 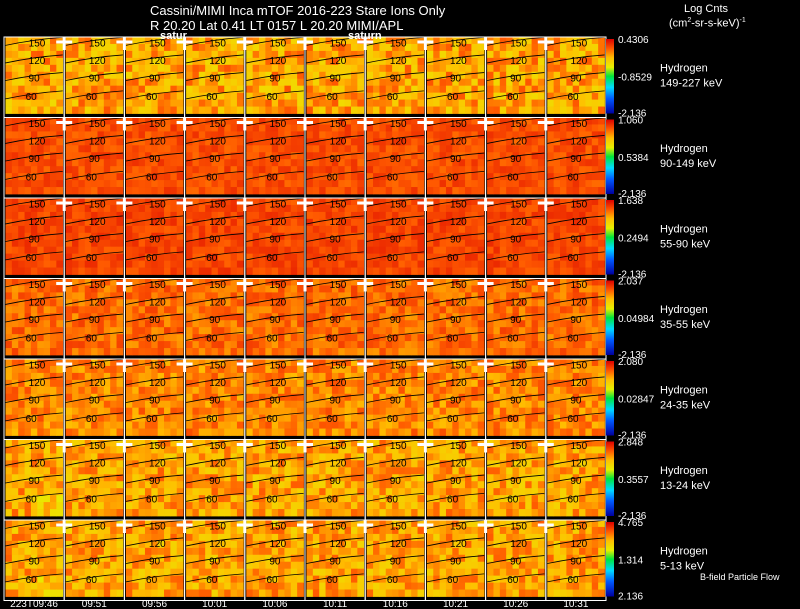 What do you see at coordinates (35, 320) in the screenshot?
I see `contour-label: 90` at bounding box center [35, 320].